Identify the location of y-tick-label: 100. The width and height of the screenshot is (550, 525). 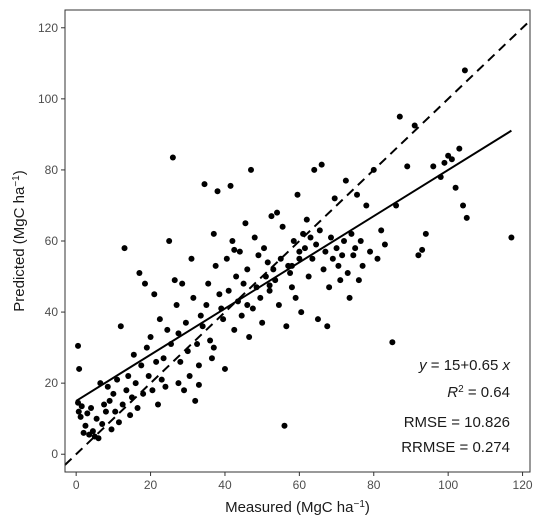
(48, 99).